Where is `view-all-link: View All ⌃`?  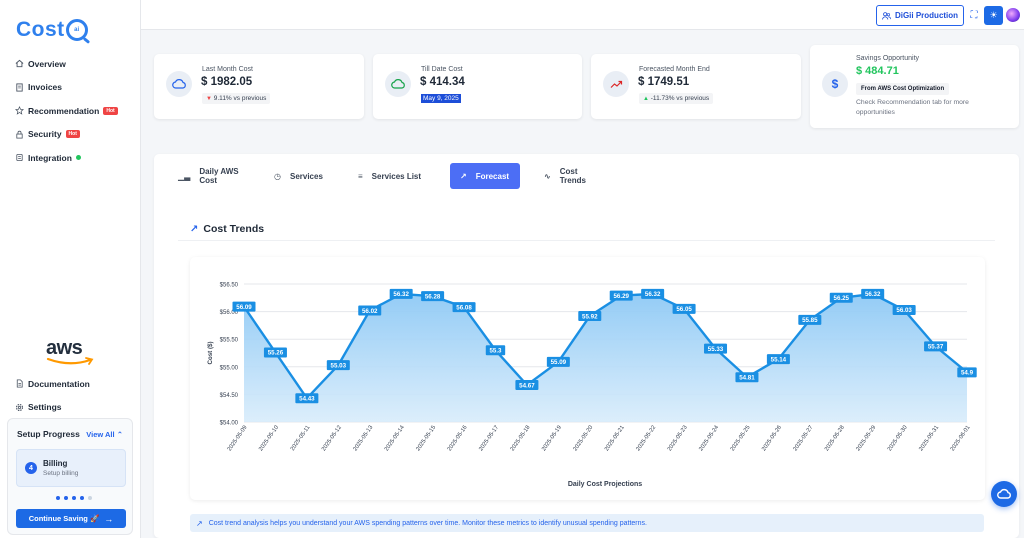
view-all-link: View All ⌃ is located at coordinates (104, 434).